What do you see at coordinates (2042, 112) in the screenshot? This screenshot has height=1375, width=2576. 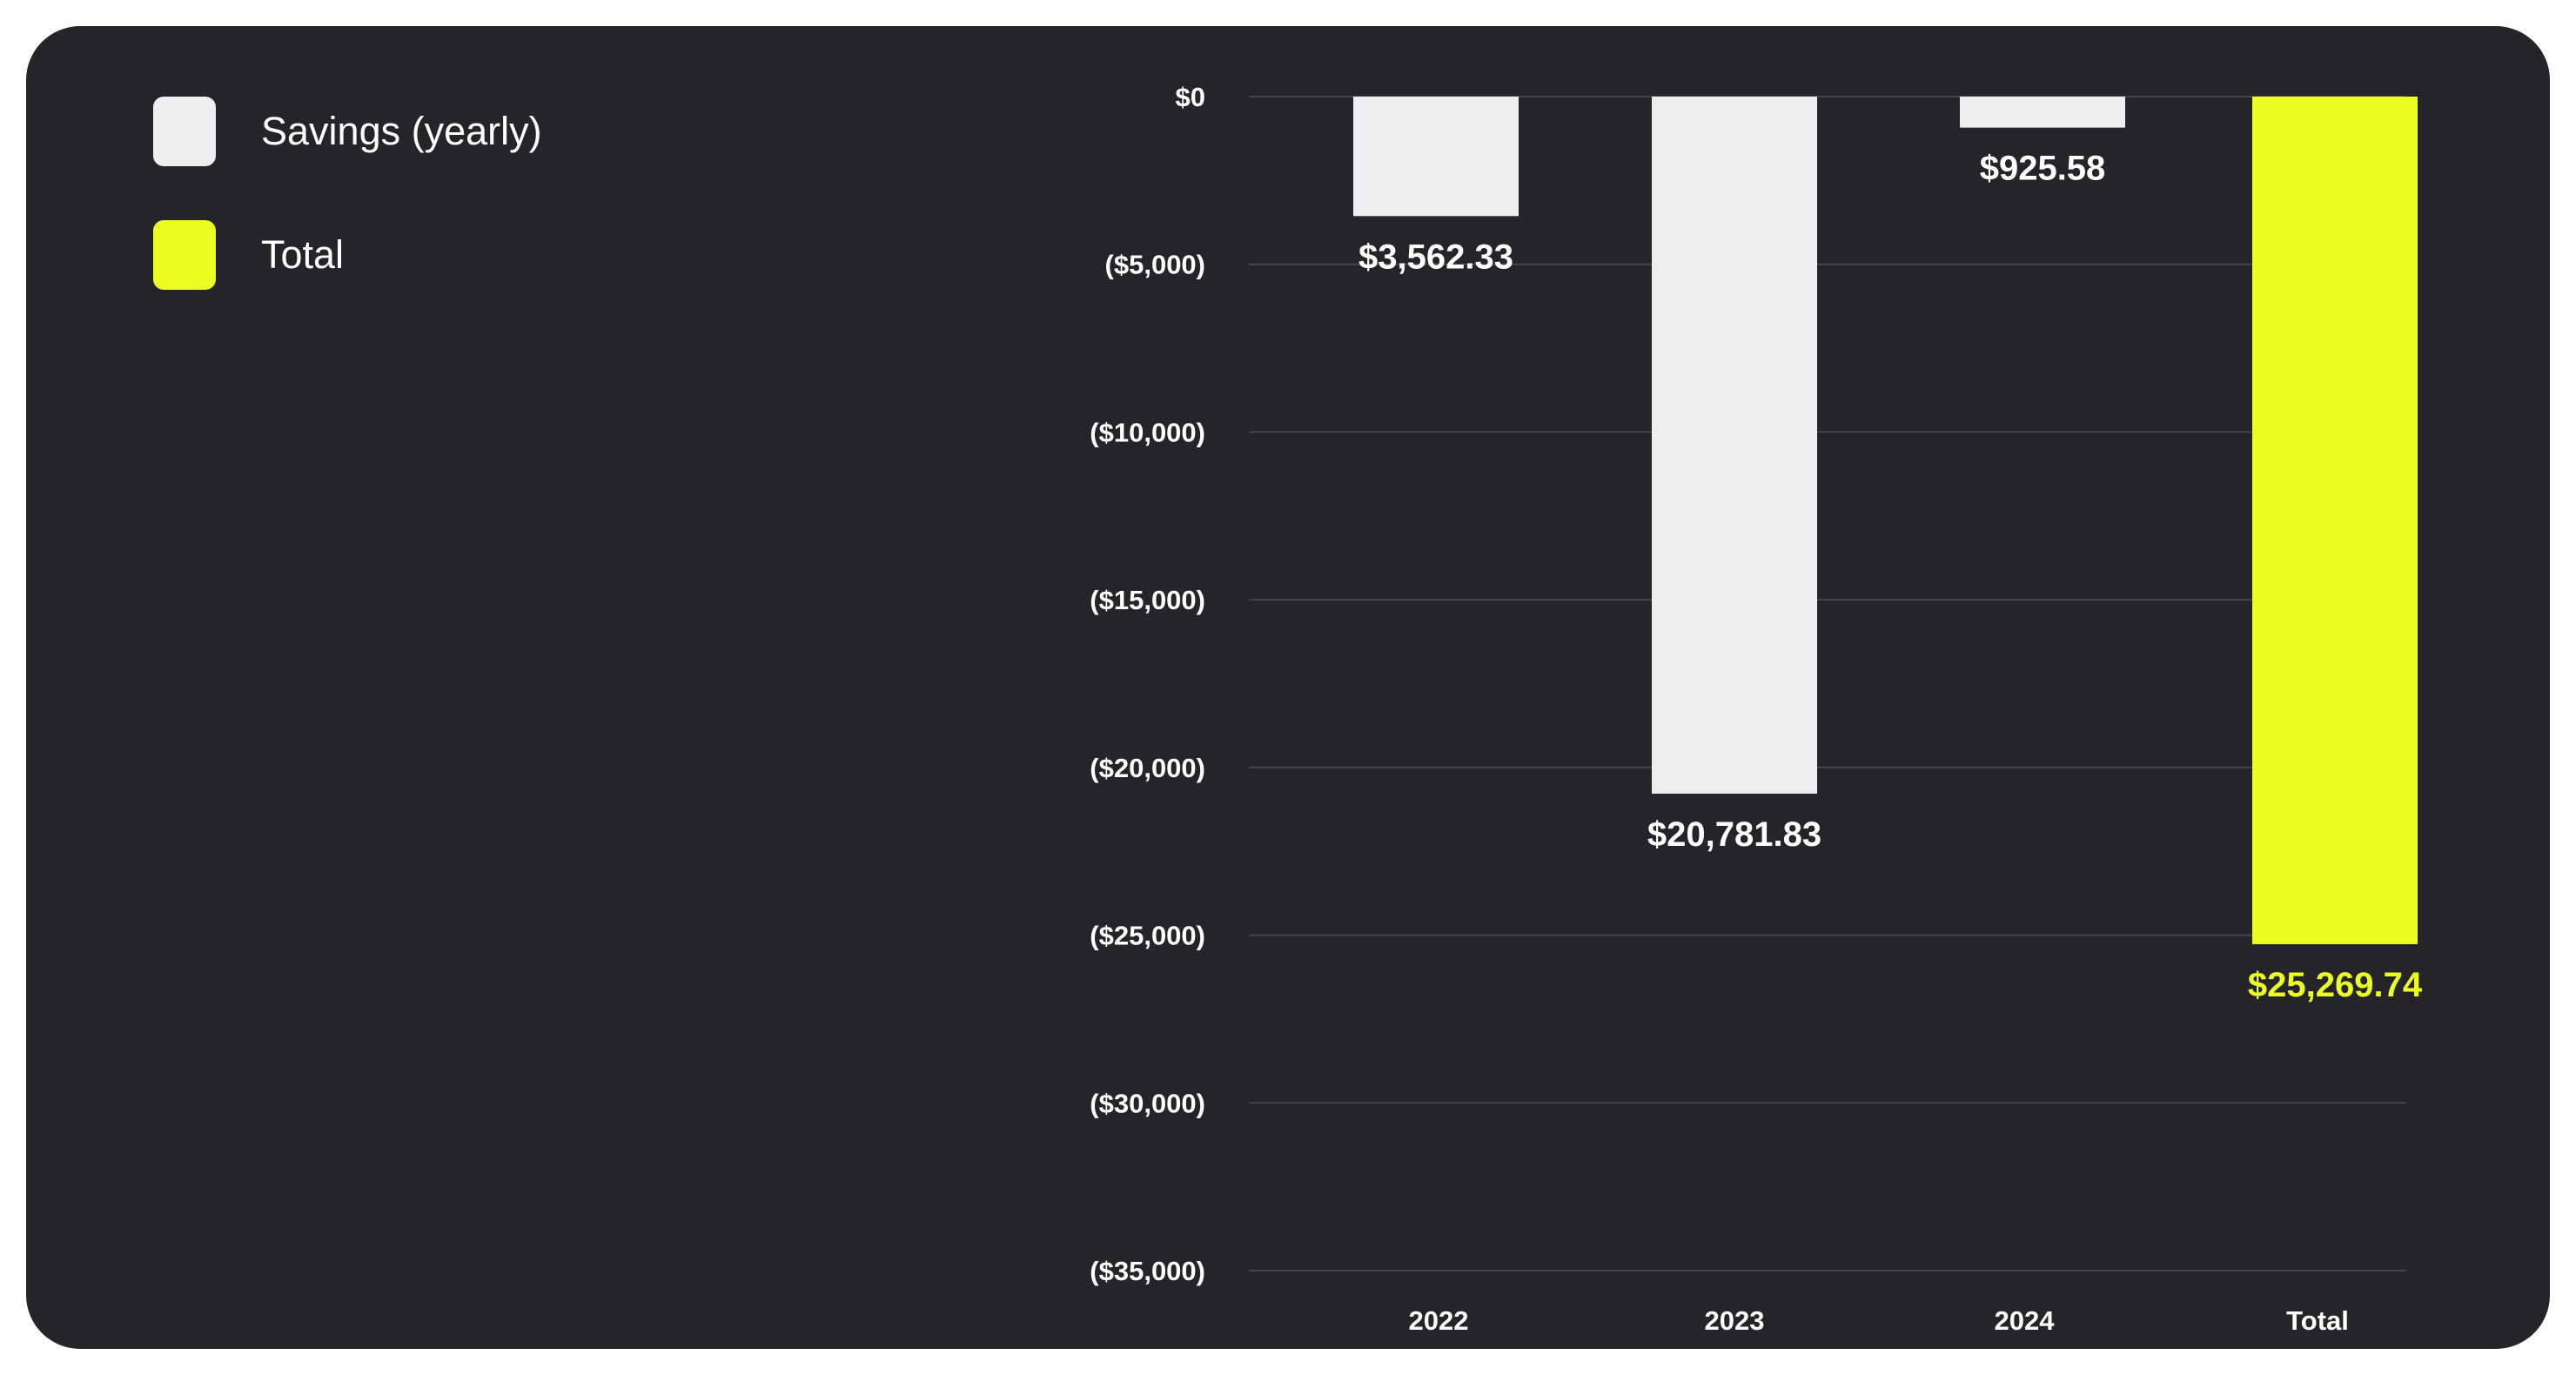 I see `bar-2024` at bounding box center [2042, 112].